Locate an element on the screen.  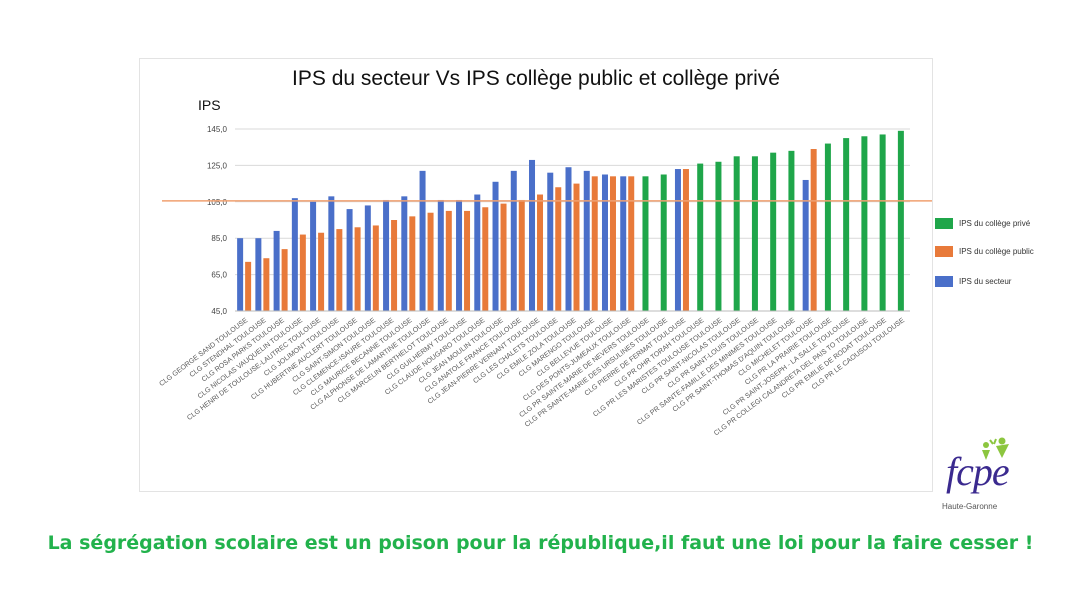
legend-item-secteur: IPS du secteur is located at coordinates (973, 281).